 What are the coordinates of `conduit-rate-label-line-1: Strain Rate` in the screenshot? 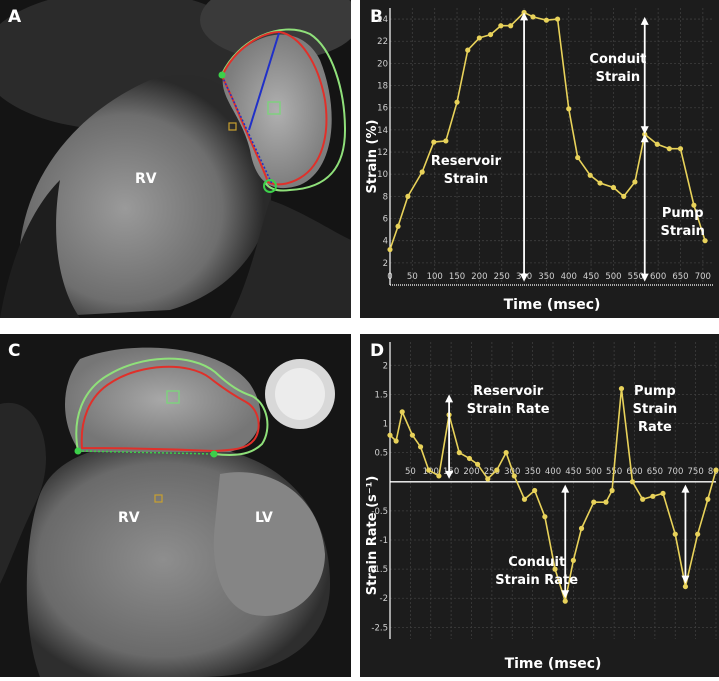 It's located at (536, 580).